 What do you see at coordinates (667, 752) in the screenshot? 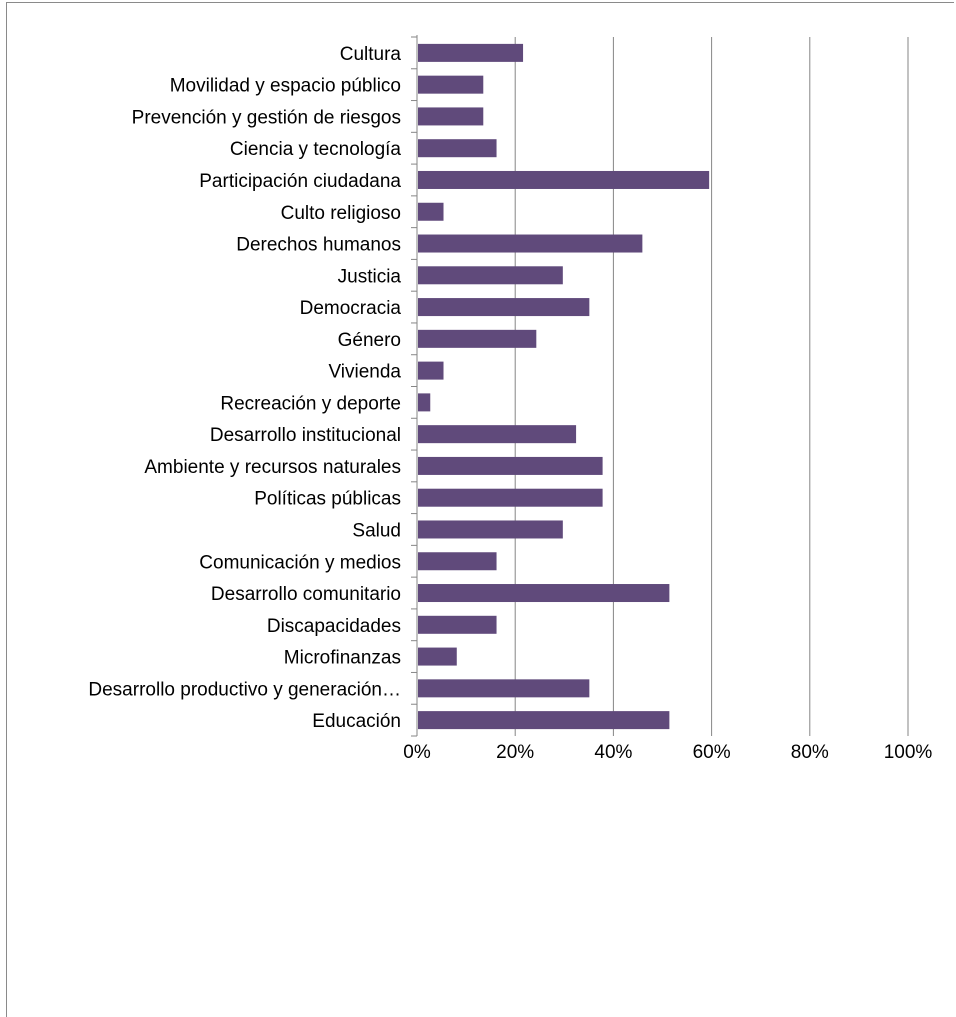
I see `x-tick-labels: 0% 20% 40% 60% 80% 100%` at bounding box center [667, 752].